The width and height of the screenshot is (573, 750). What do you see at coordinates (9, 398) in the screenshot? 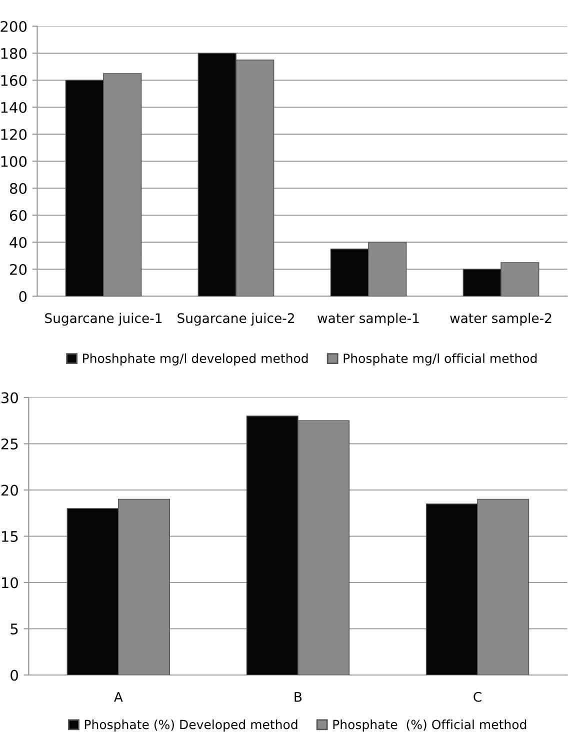
I see `y-tick-label: 30` at bounding box center [9, 398].